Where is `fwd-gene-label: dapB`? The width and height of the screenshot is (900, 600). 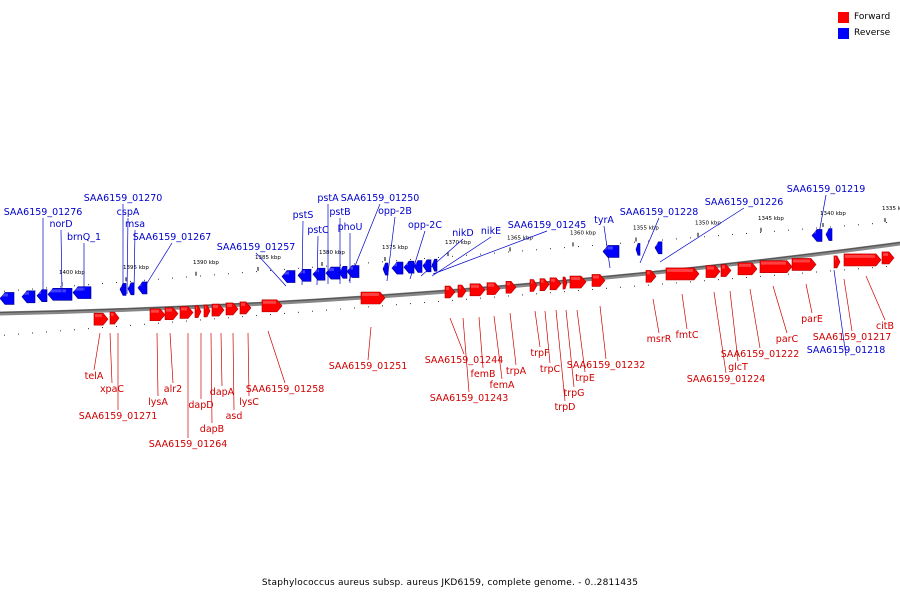
fwd-gene-label: dapB is located at coordinates (212, 429).